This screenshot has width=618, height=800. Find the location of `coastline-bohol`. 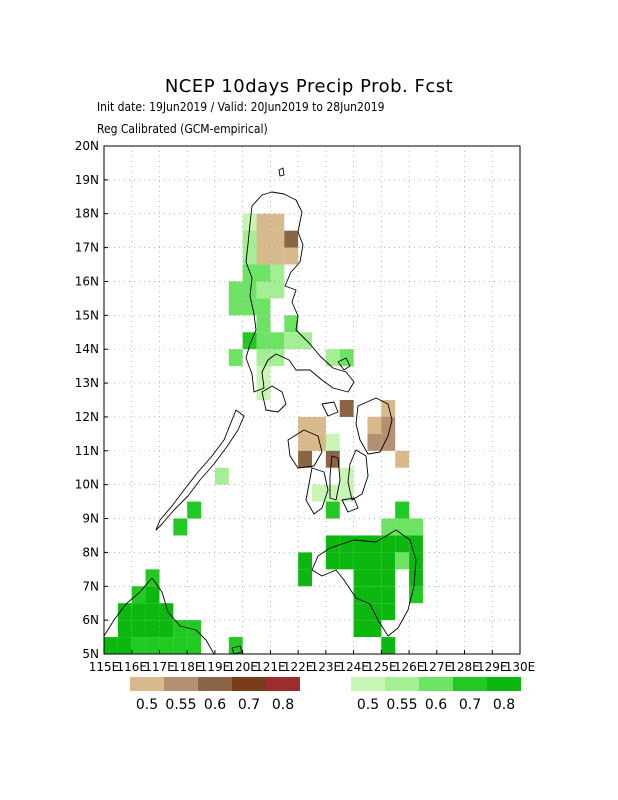

coastline-bohol is located at coordinates (350, 505).